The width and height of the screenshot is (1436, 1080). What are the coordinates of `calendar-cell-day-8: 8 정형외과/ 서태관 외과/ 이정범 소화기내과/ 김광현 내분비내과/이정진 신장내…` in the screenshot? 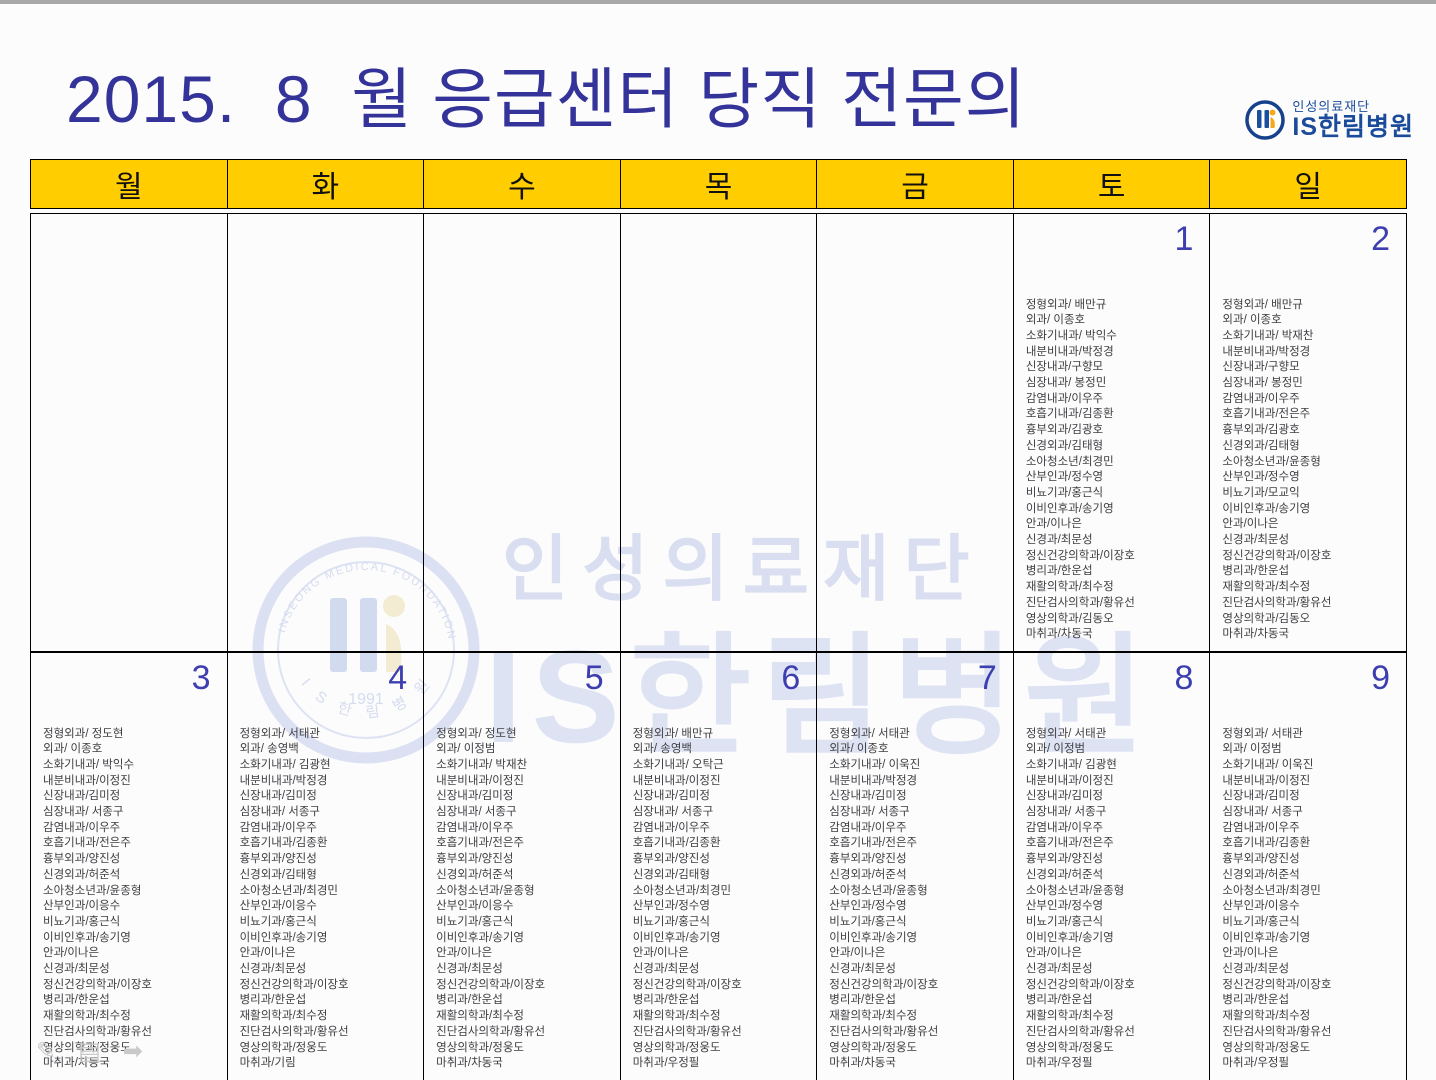 It's located at (1112, 866).